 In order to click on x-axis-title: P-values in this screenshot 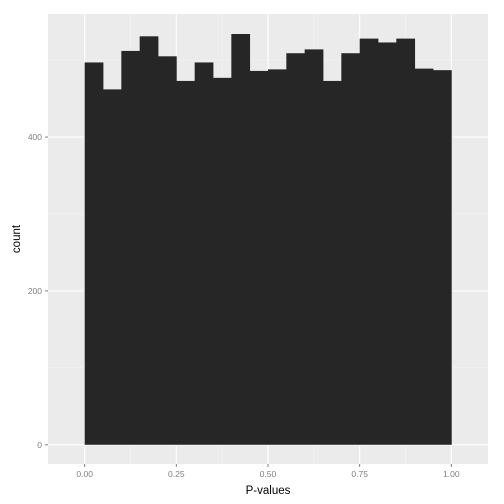, I will do `click(268, 491)`.